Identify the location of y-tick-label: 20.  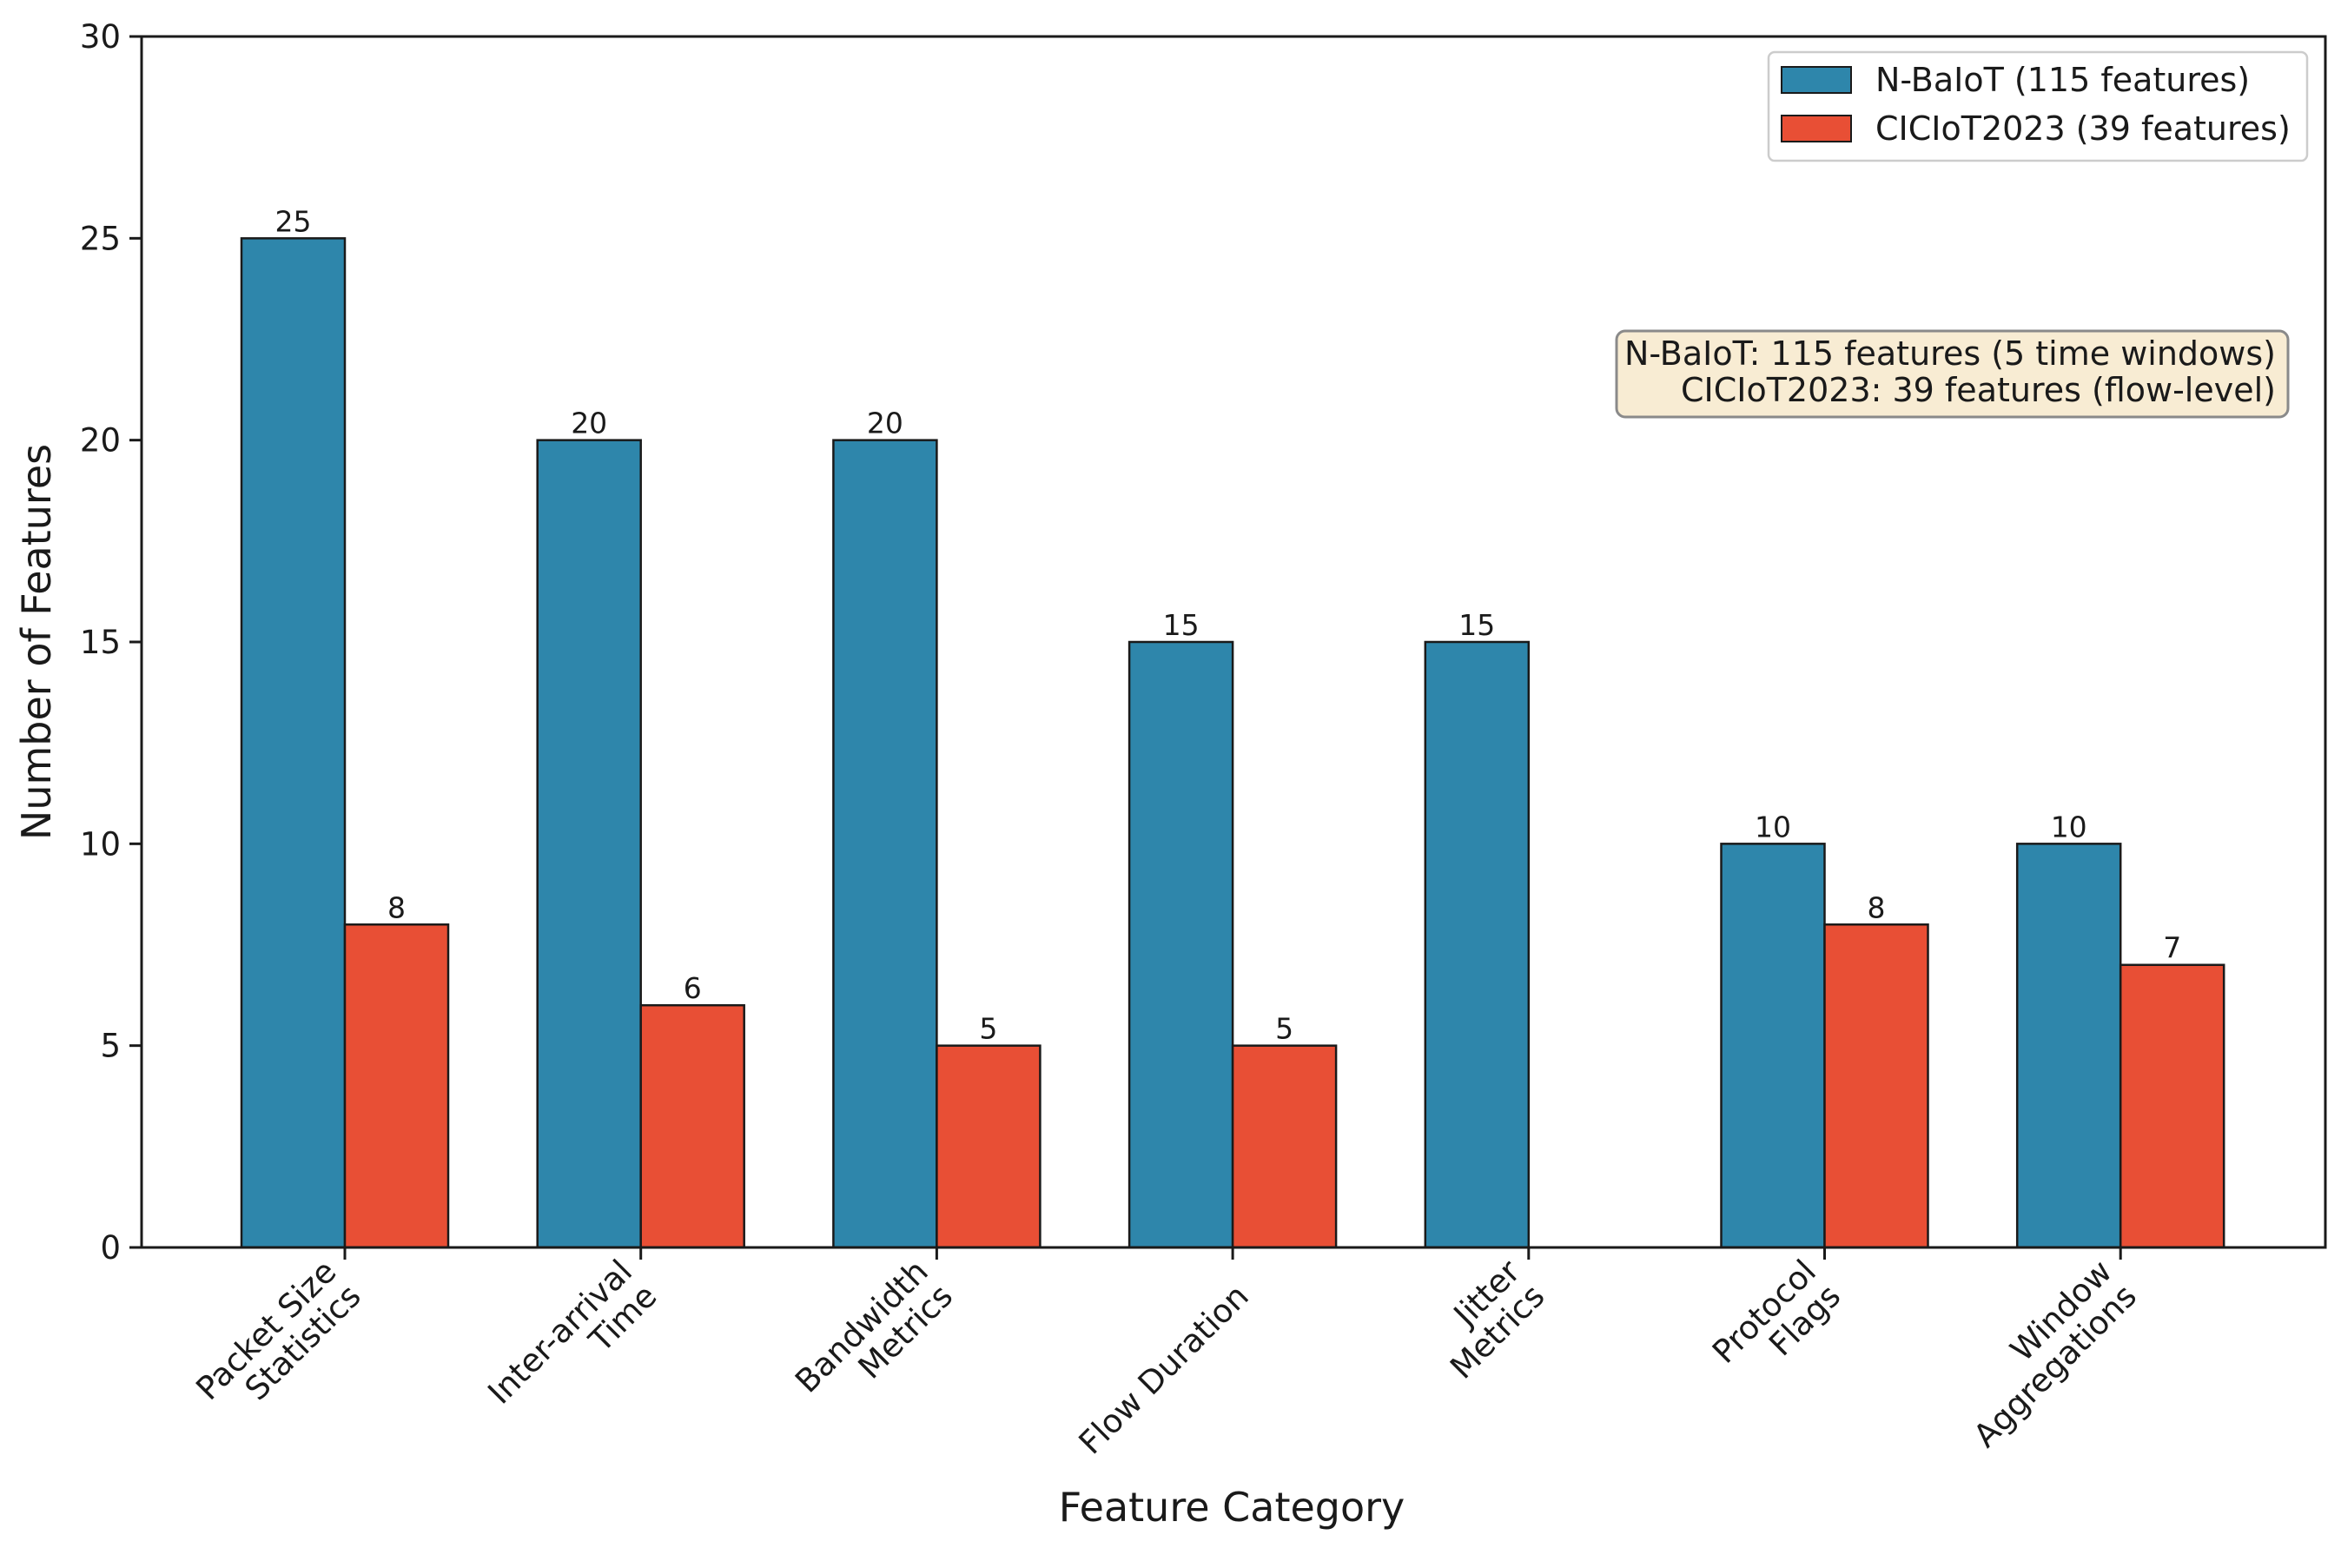
(100, 441).